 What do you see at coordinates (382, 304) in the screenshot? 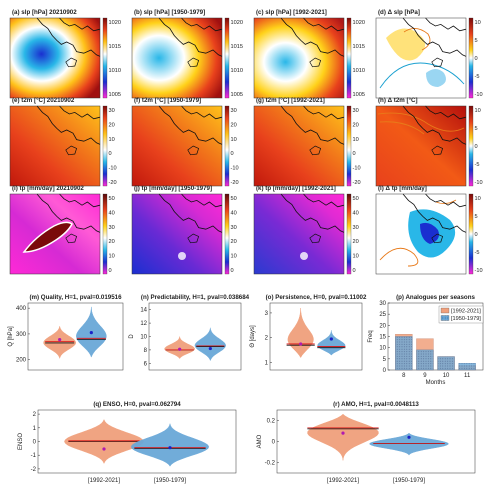
I see `y-tick-label: 30` at bounding box center [382, 304].